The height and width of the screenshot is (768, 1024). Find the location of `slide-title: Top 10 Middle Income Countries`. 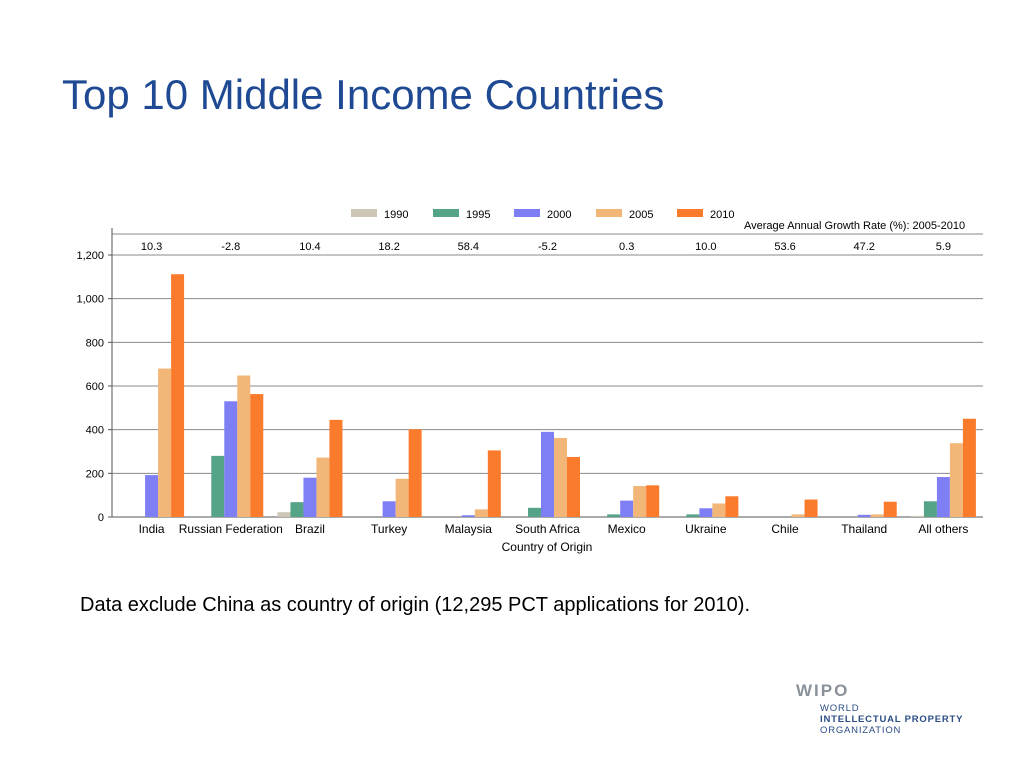

slide-title: Top 10 Middle Income Countries is located at coordinates (363, 94).